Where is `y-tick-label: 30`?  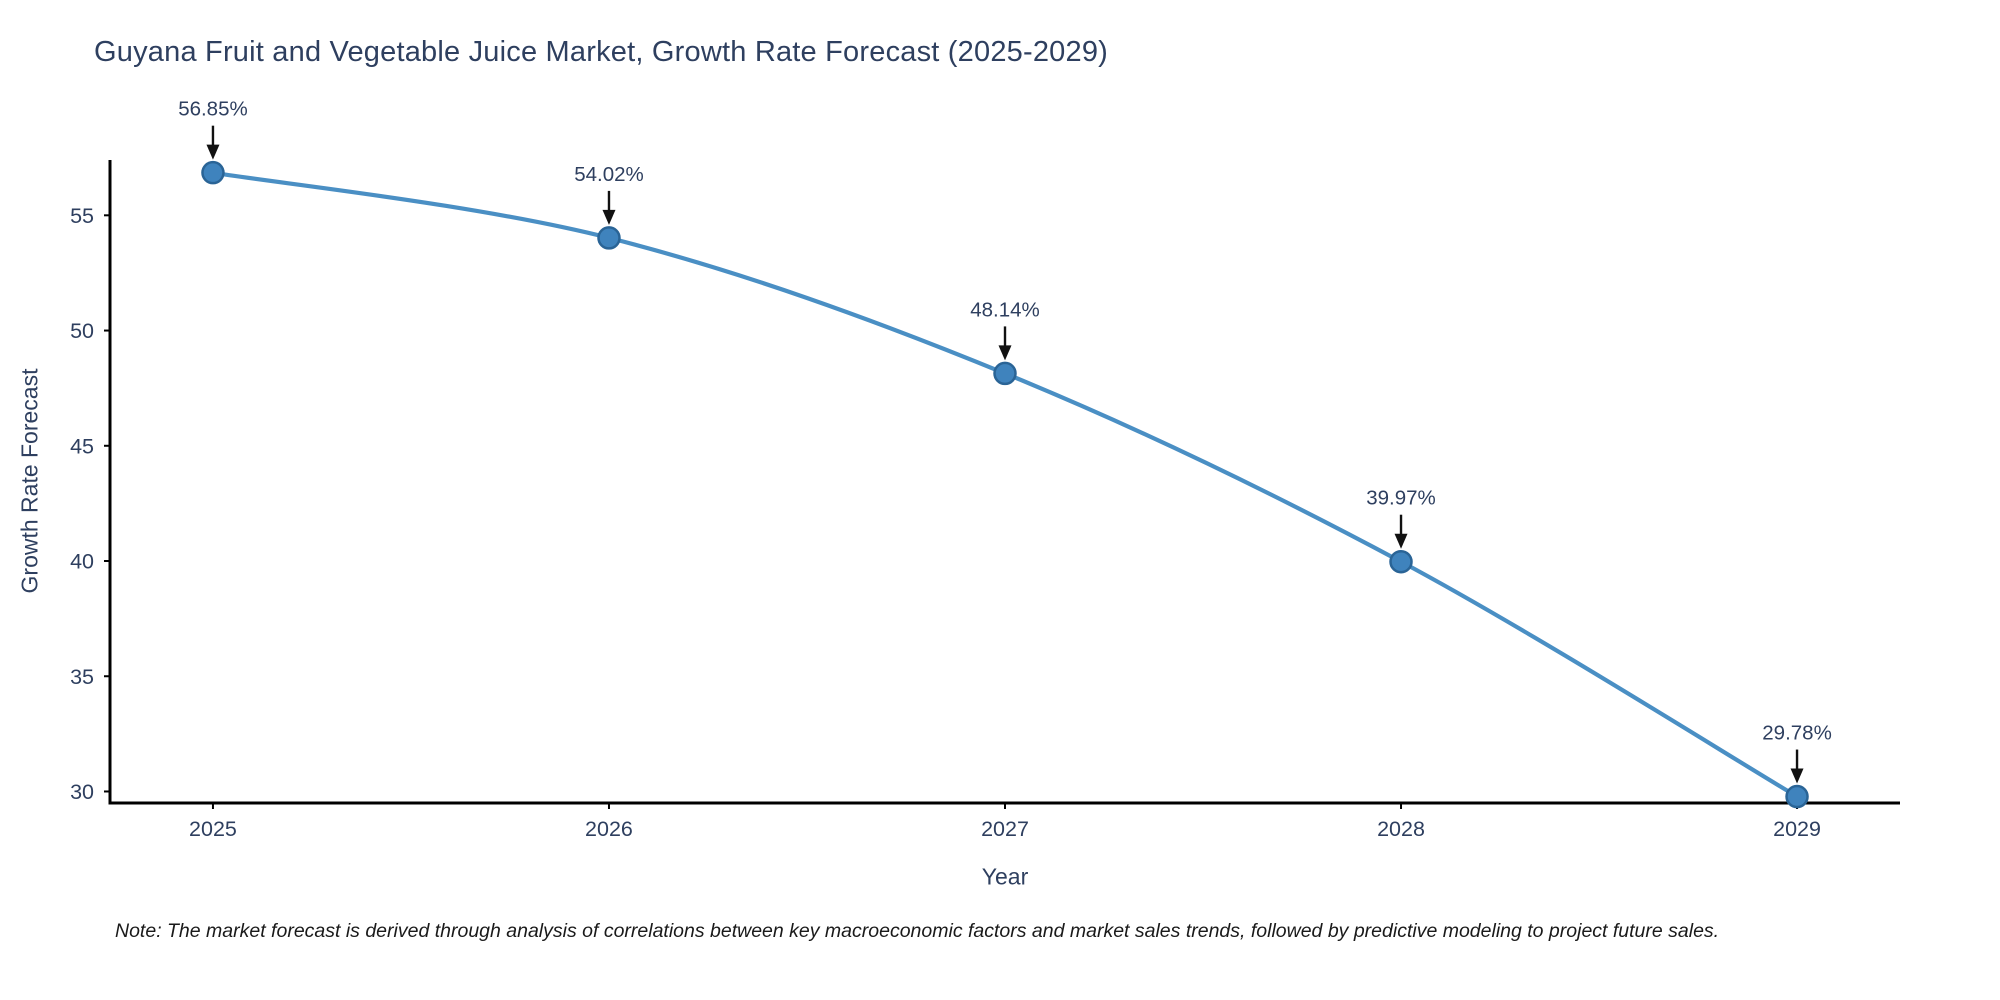
y-tick-label: 30 is located at coordinates (82, 792).